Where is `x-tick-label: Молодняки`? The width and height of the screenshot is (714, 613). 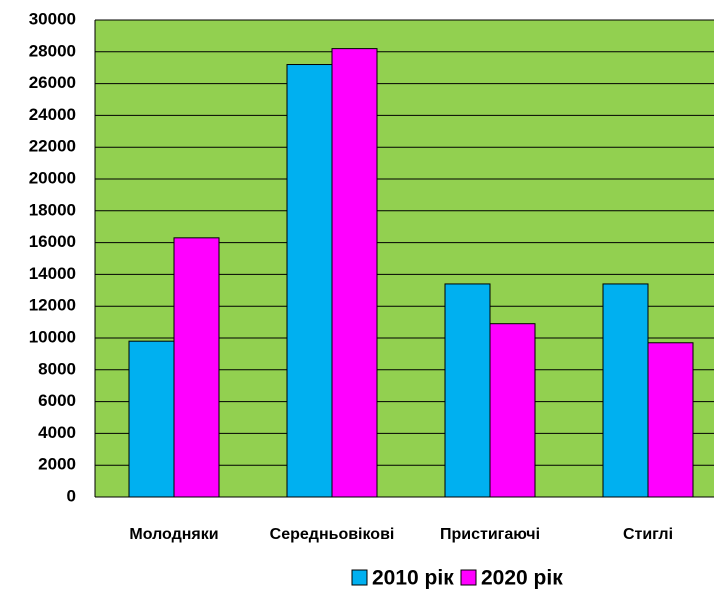
x-tick-label: Молодняки is located at coordinates (173, 534).